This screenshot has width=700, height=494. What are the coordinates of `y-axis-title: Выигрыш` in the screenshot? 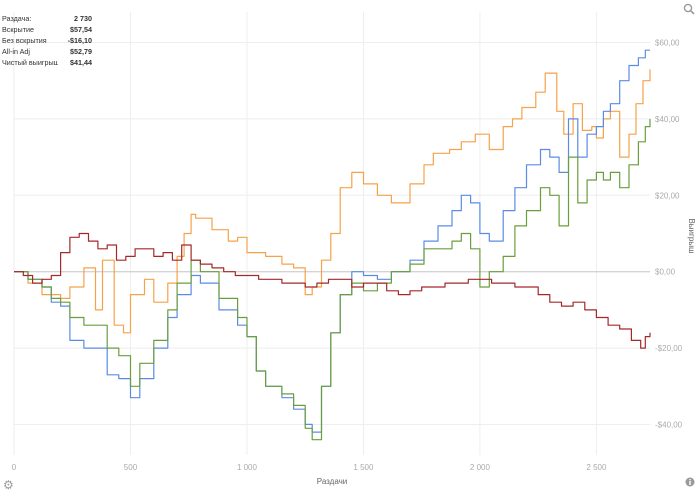 It's located at (691, 235).